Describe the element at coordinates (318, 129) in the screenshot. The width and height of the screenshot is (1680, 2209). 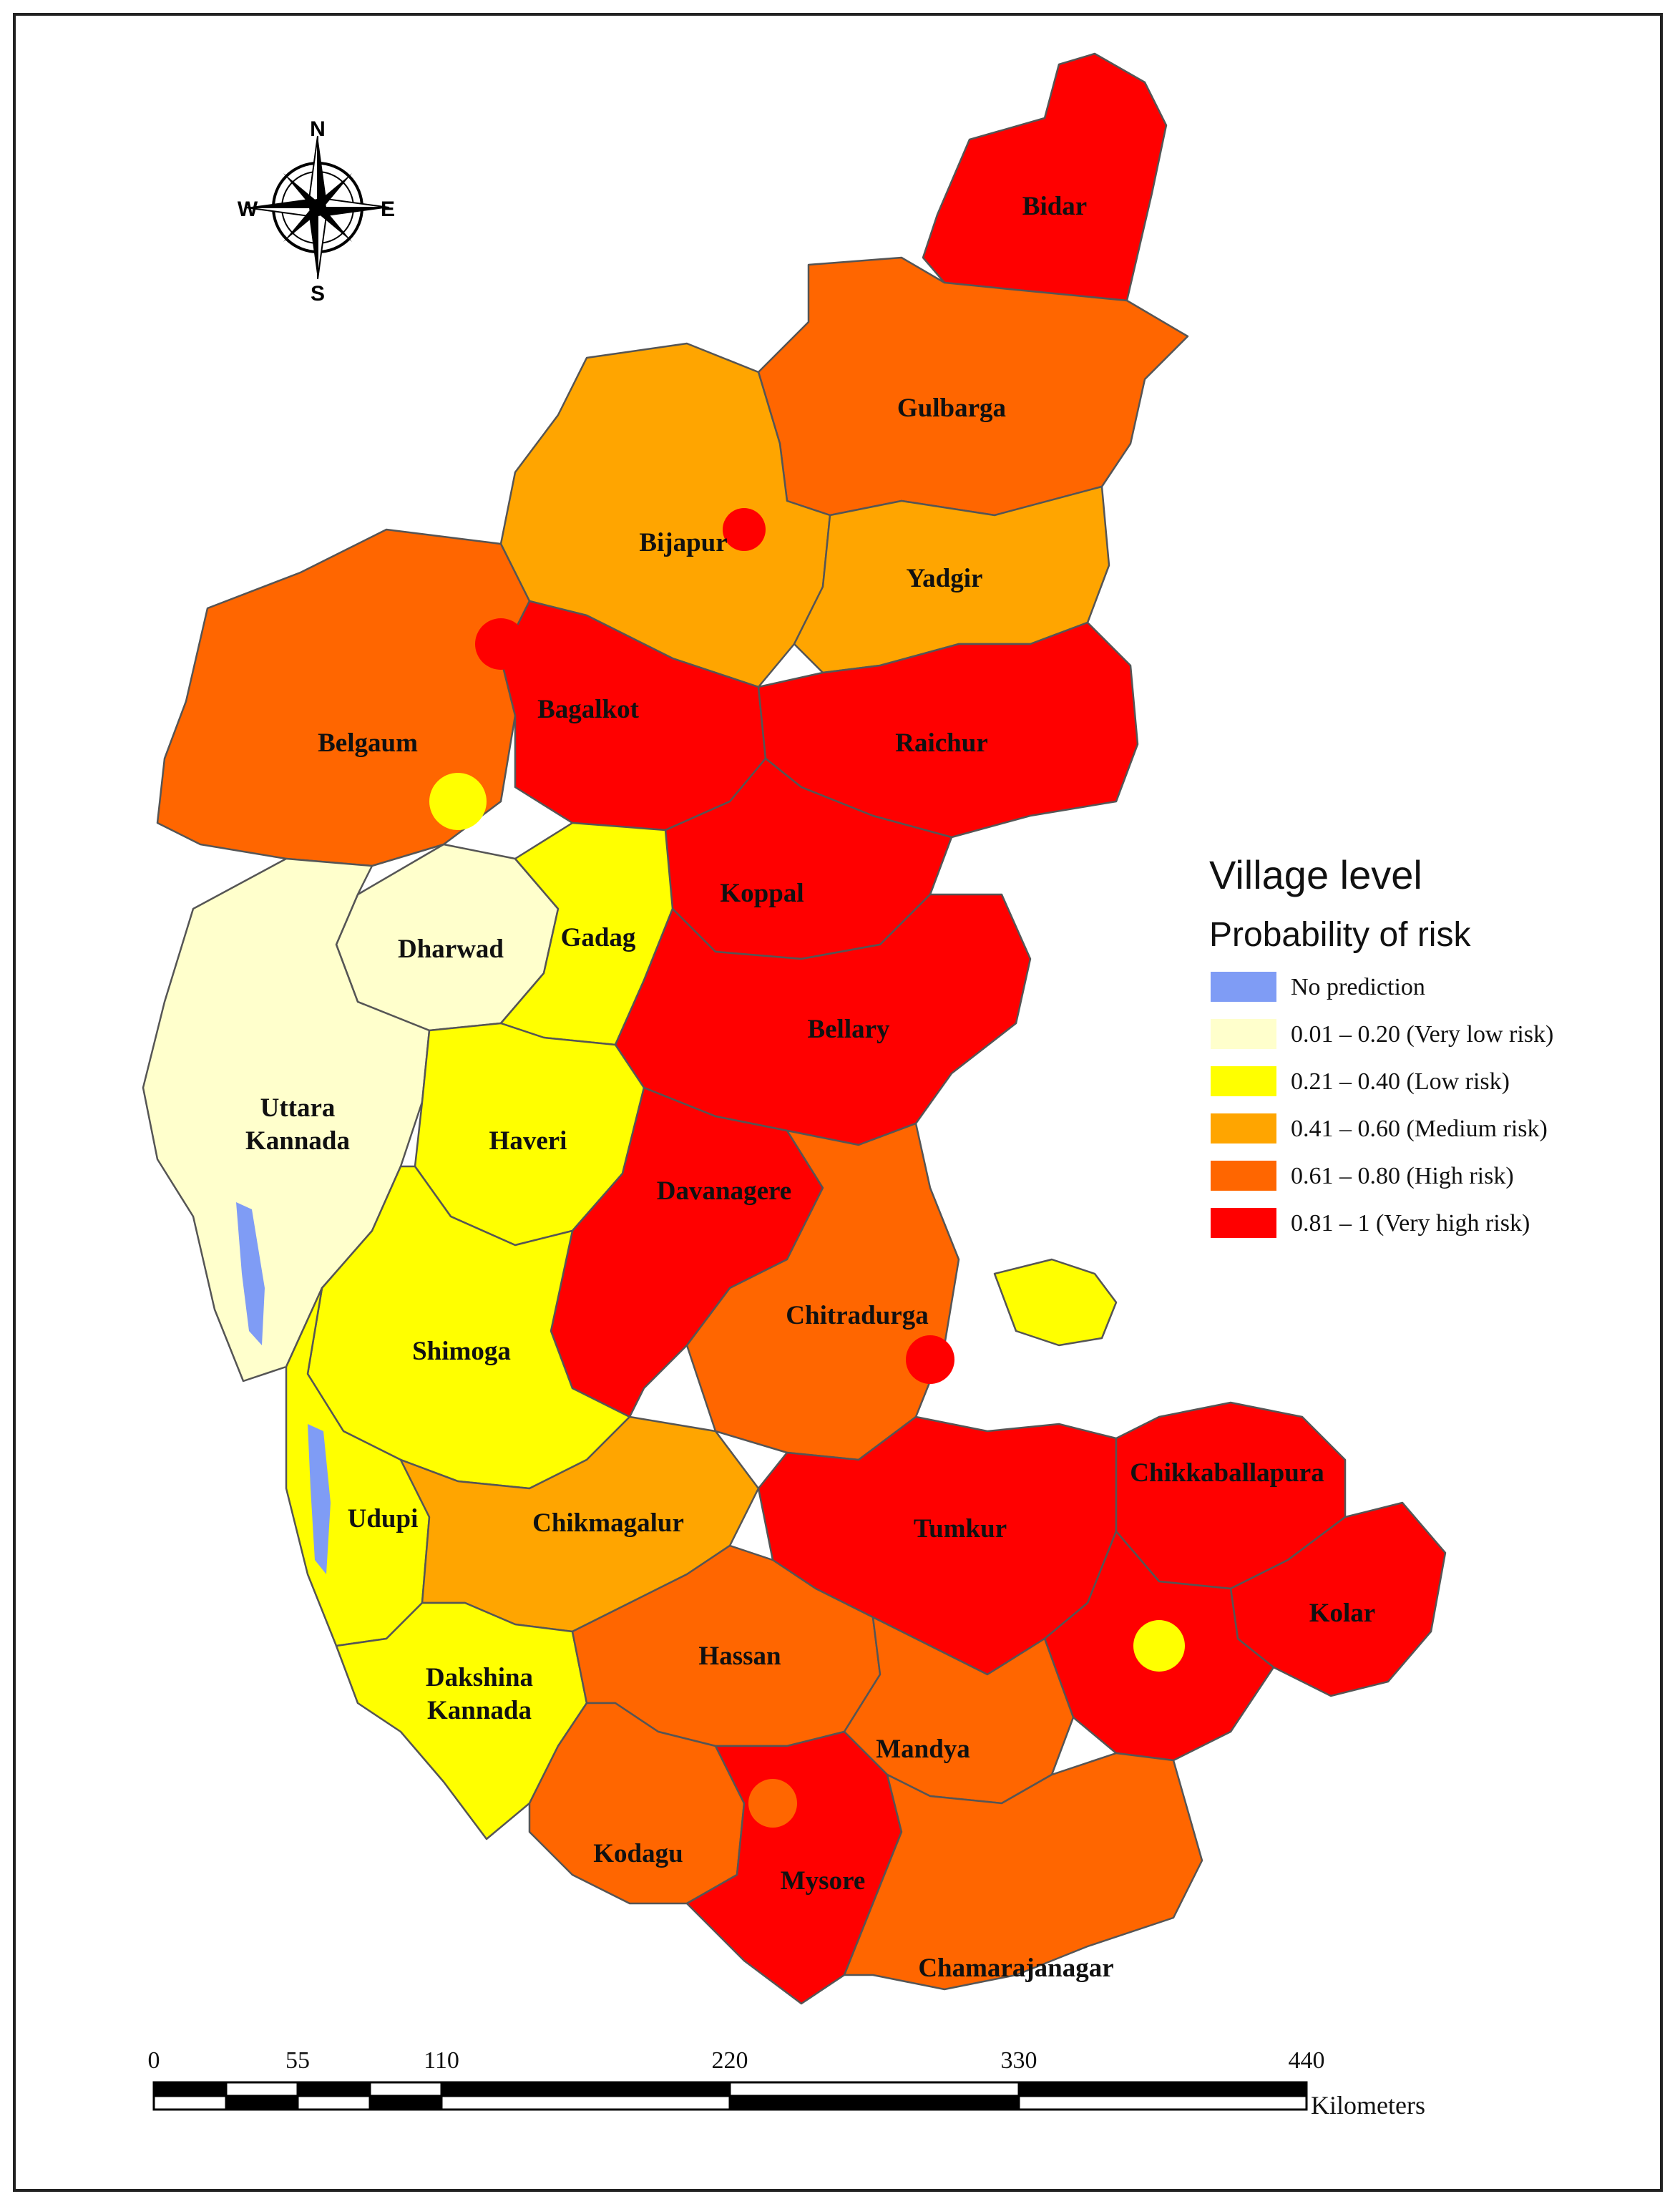
I see `compass-n: N` at that location.